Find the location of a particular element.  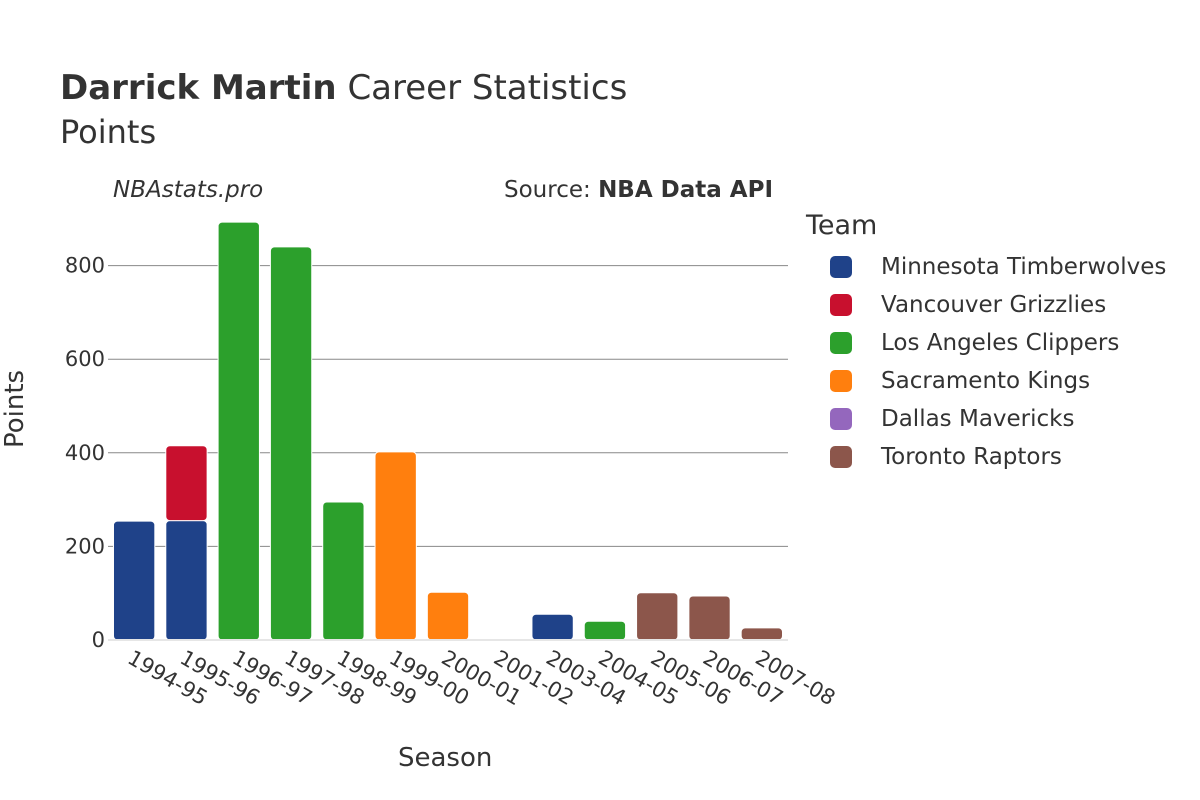

x-axis-label: Season is located at coordinates (445, 758).